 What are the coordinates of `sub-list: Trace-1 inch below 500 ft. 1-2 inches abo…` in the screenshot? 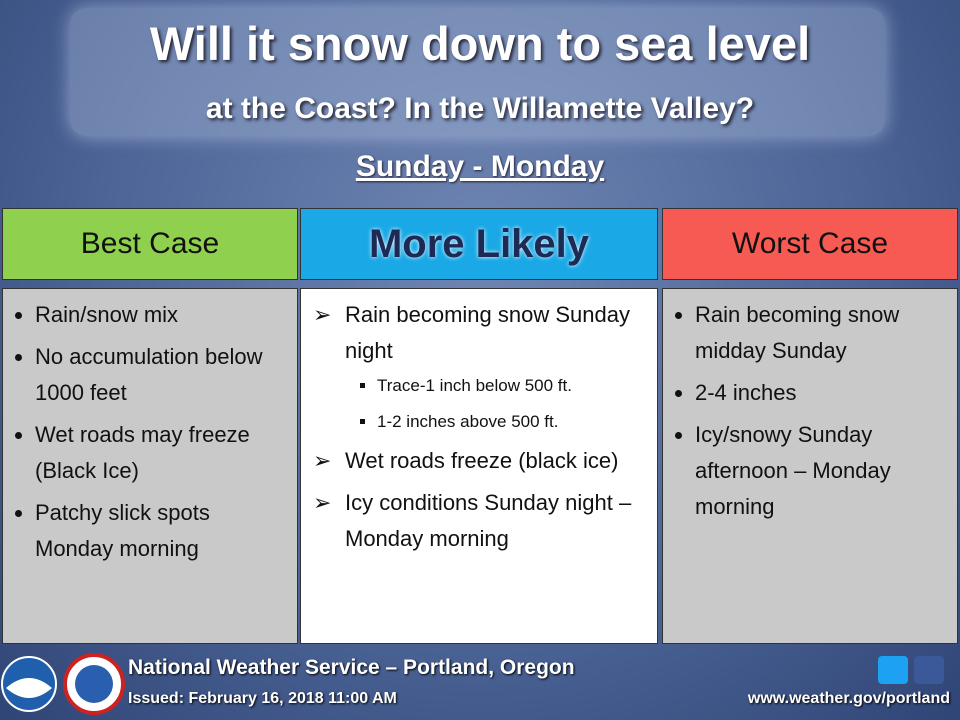 It's located at (497, 404).